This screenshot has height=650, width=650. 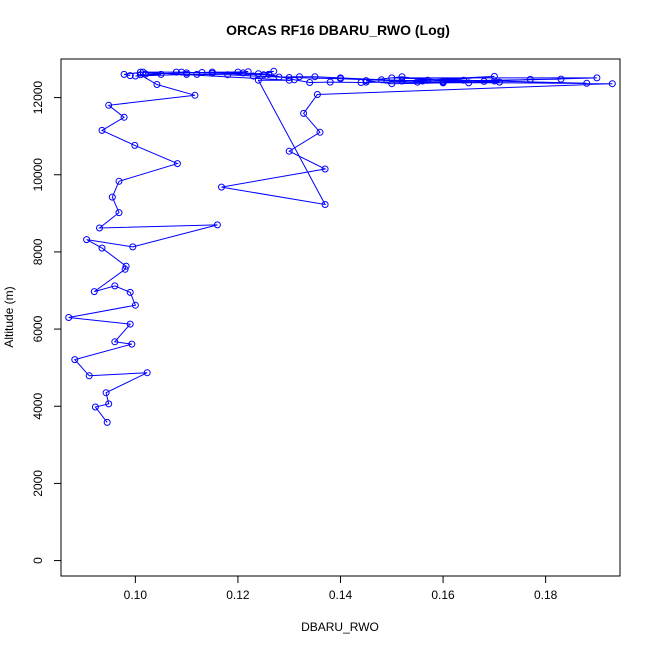 I want to click on x-axis-label: DBARU_RWO, so click(x=340, y=627).